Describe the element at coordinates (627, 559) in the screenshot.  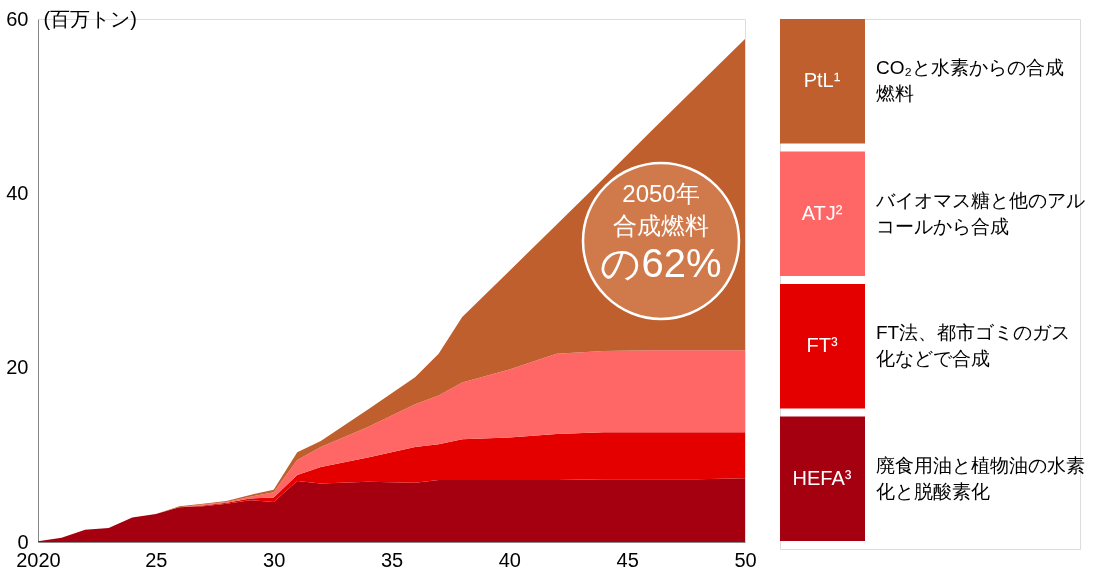
I see `x-tick-label: 45` at that location.